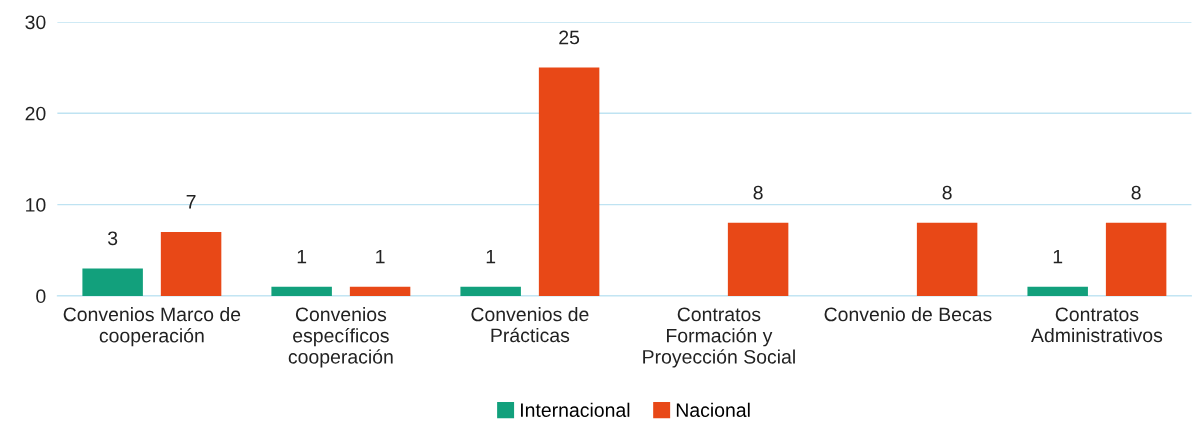 This screenshot has height=439, width=1195. I want to click on x-tick-label: Convenios específicos cooperación, so click(340, 337).